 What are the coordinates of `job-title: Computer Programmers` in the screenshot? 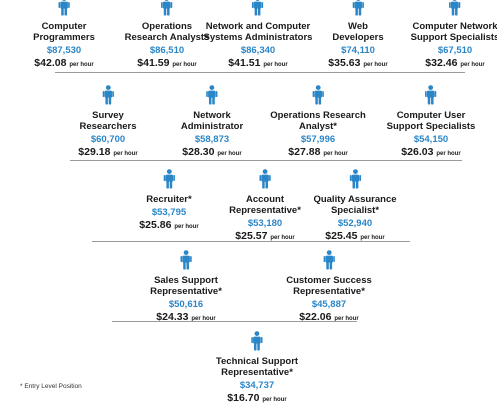 It's located at (64, 32).